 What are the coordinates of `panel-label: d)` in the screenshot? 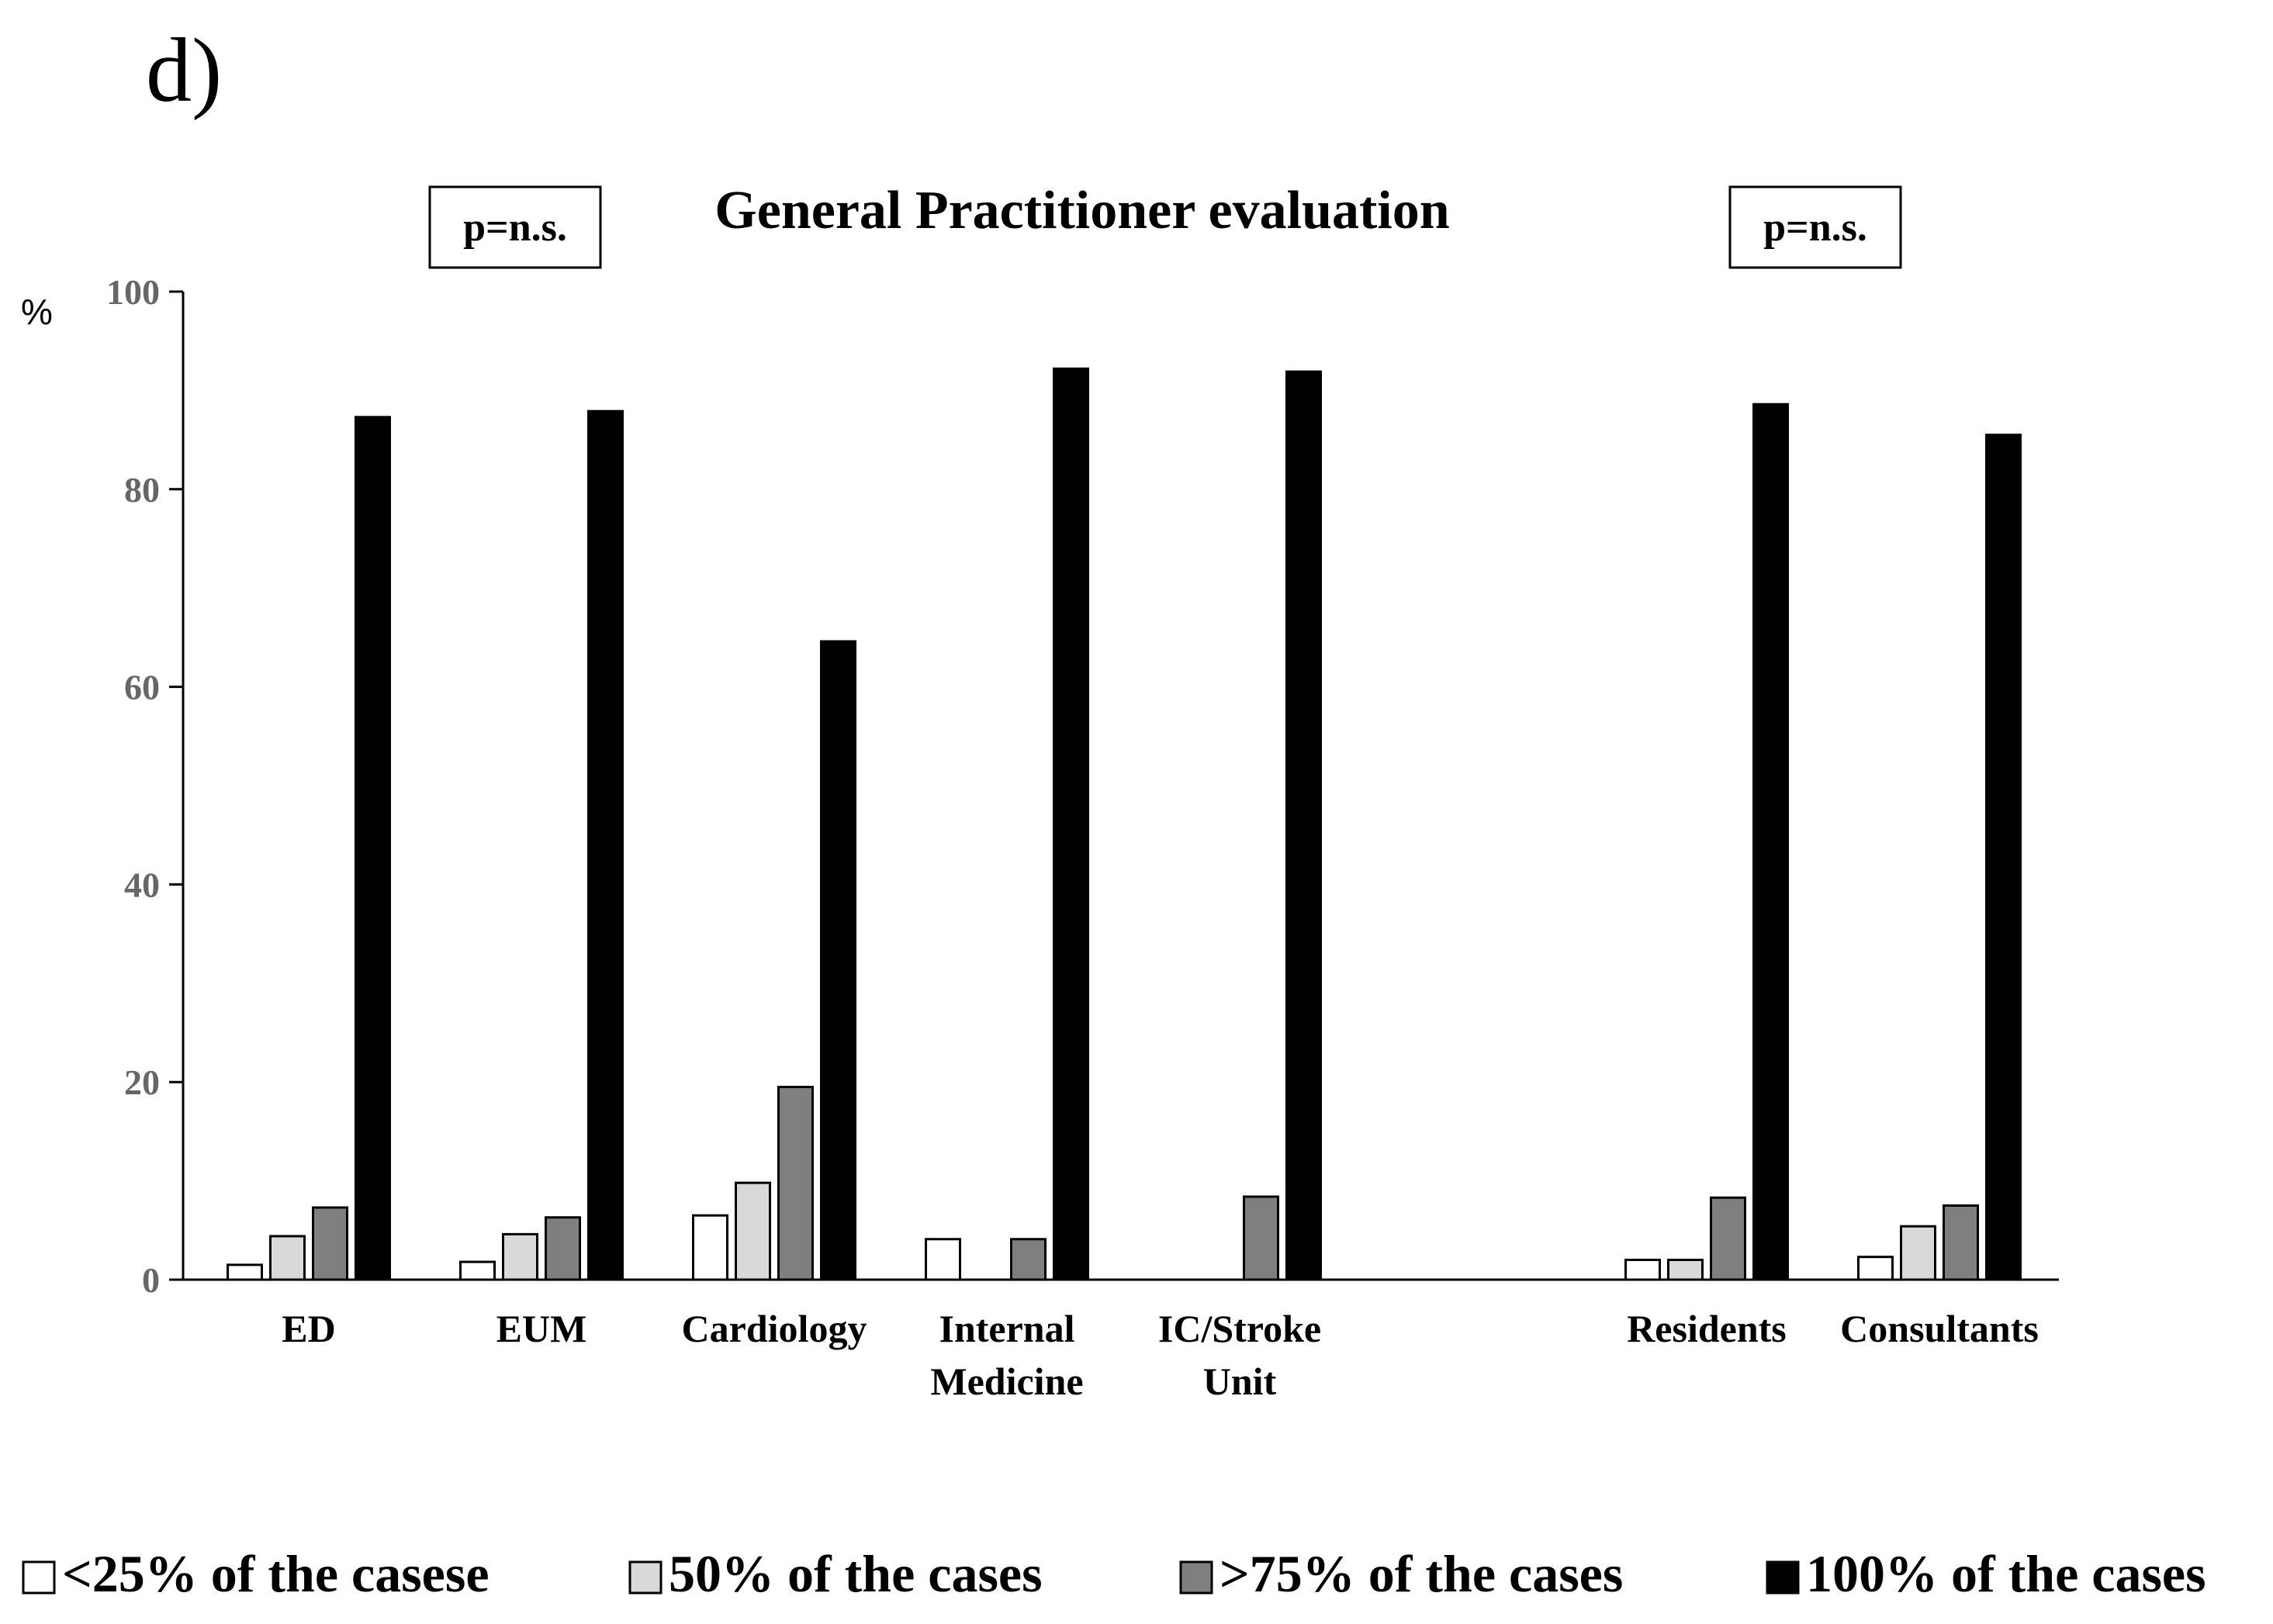 It's located at (184, 70).